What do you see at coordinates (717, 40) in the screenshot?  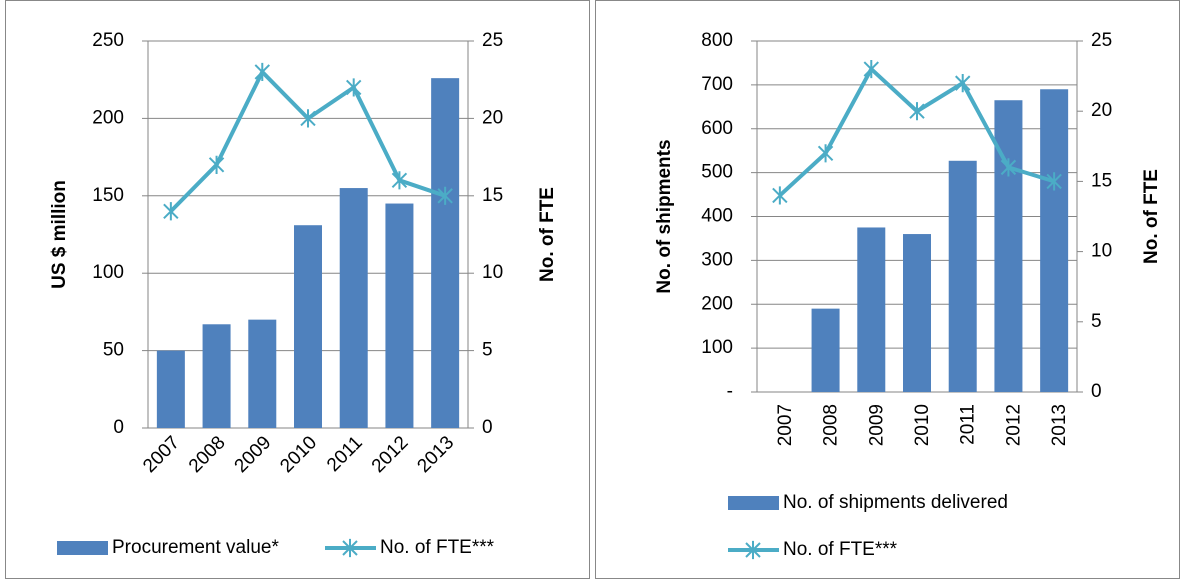 I see `y-tick-label: 800` at bounding box center [717, 40].